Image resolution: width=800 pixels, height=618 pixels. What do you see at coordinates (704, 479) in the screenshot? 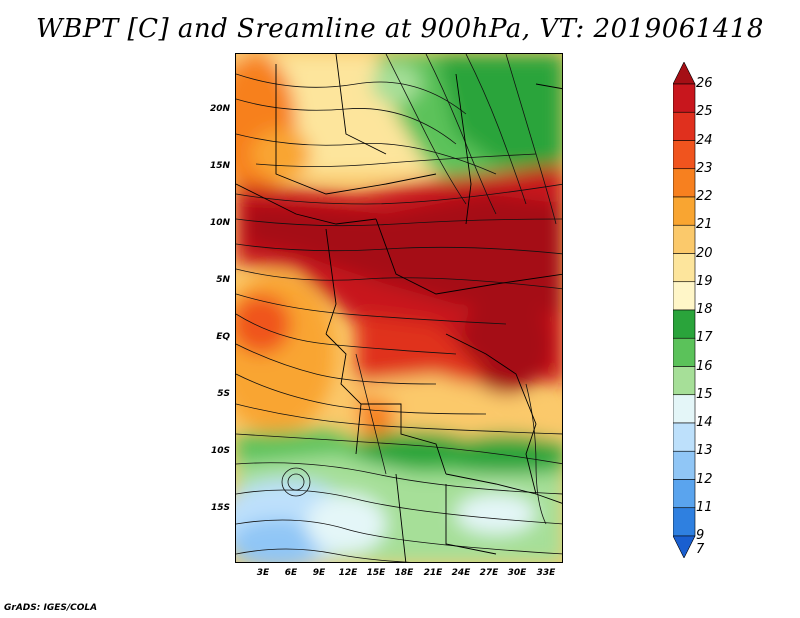
I see `colorbar-tick-label: 12` at bounding box center [704, 479].